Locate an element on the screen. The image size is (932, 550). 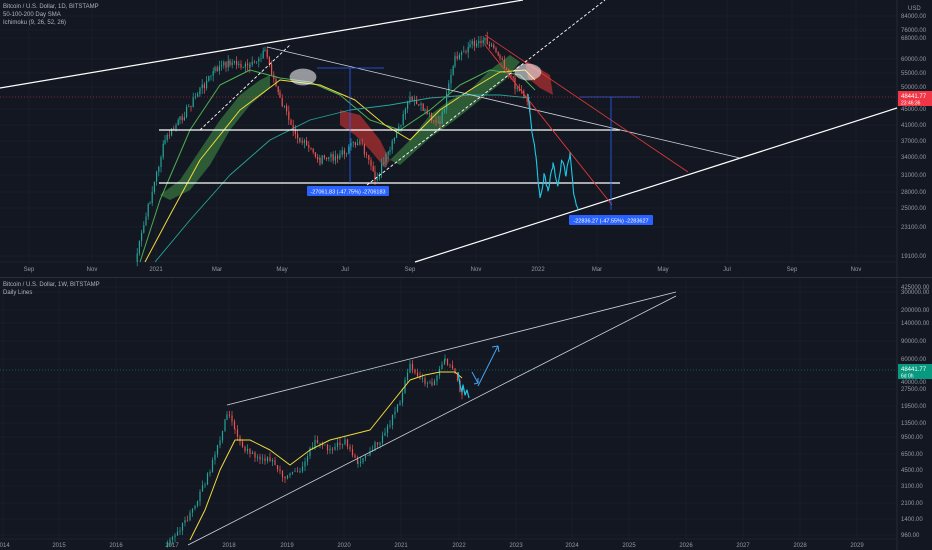
top-time-tick-label: Jul is located at coordinates (727, 270).